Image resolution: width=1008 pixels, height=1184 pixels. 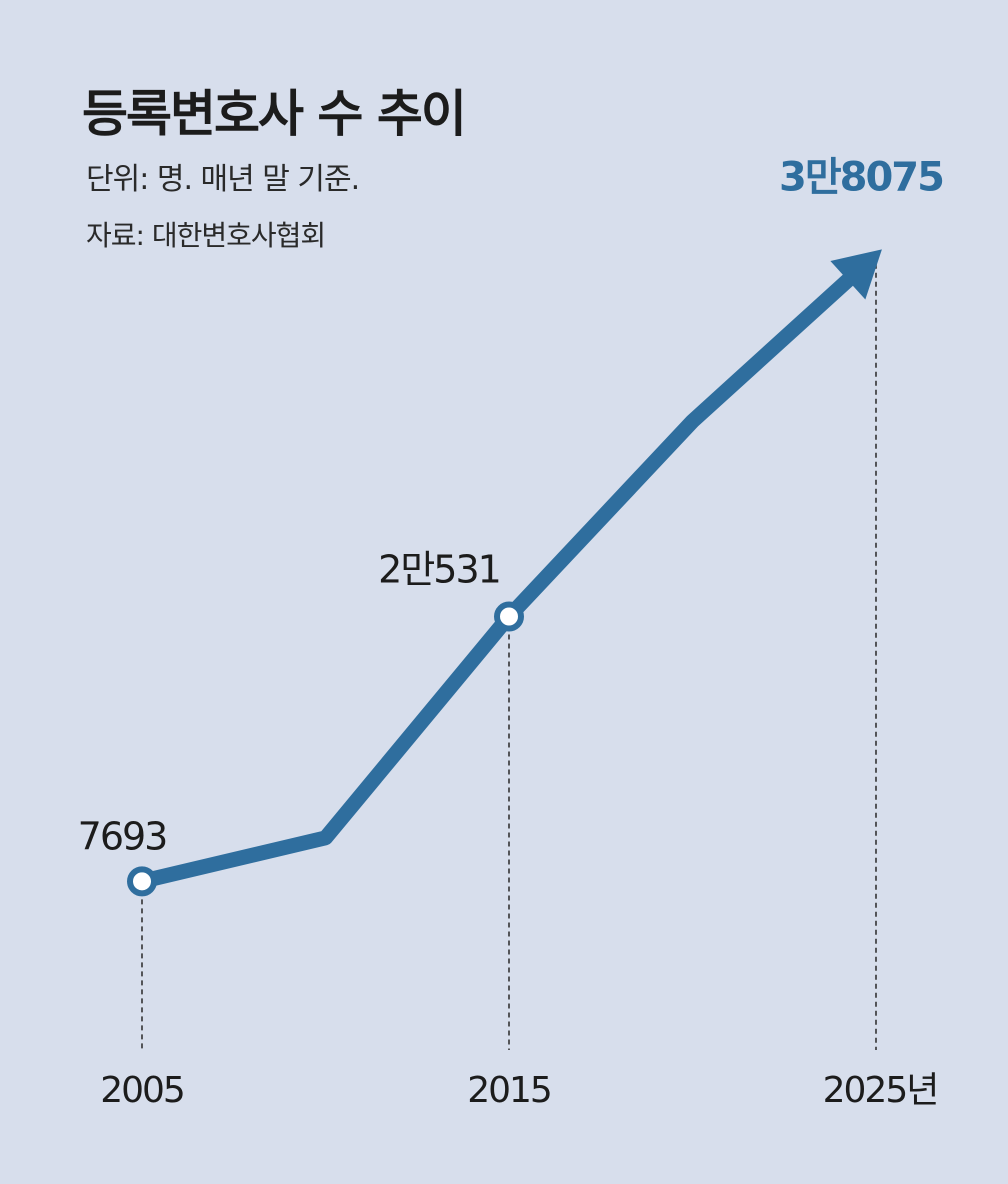 I want to click on unit-note: 단위: 명. 매년 말 기준., so click(x=223, y=179).